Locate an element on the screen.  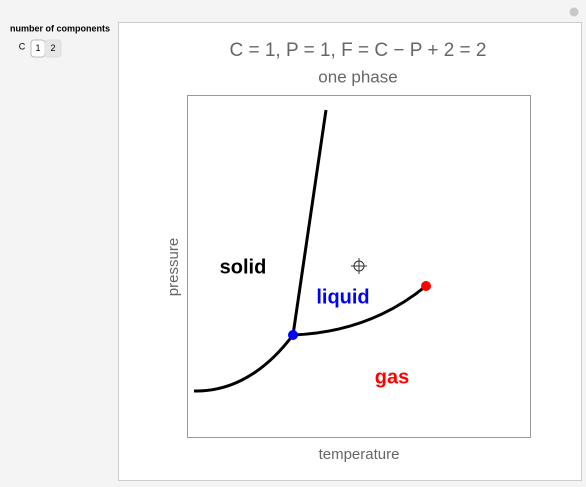
option-button is located at coordinates (53, 48).